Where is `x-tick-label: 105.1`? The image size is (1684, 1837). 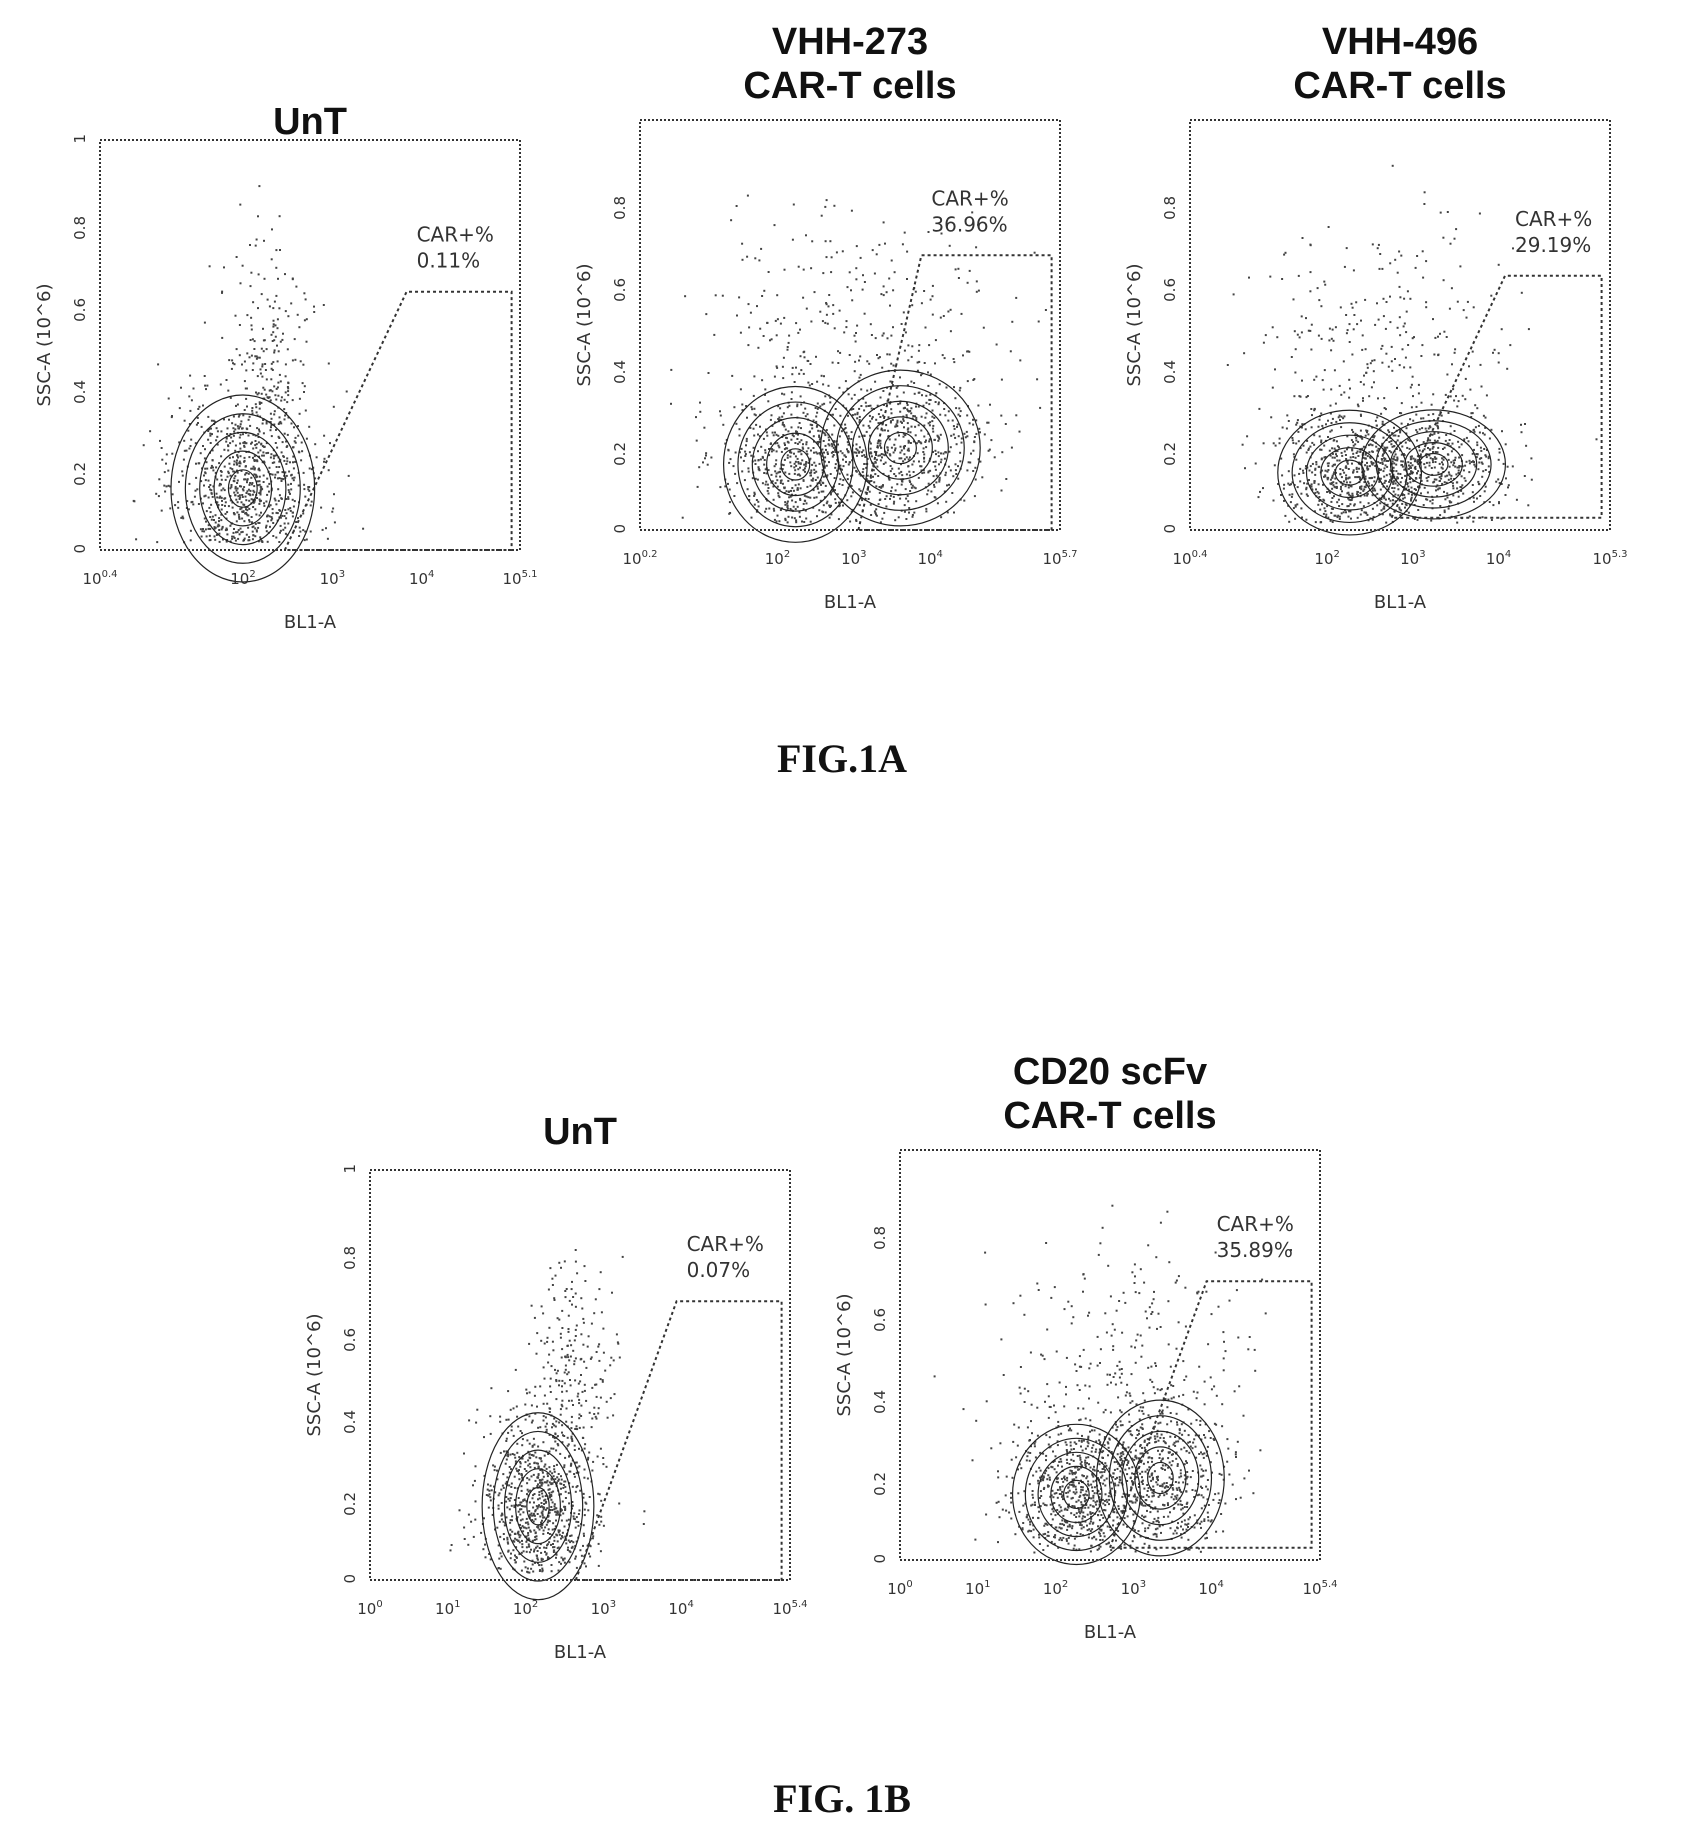 x-tick-label: 105.1 is located at coordinates (520, 578).